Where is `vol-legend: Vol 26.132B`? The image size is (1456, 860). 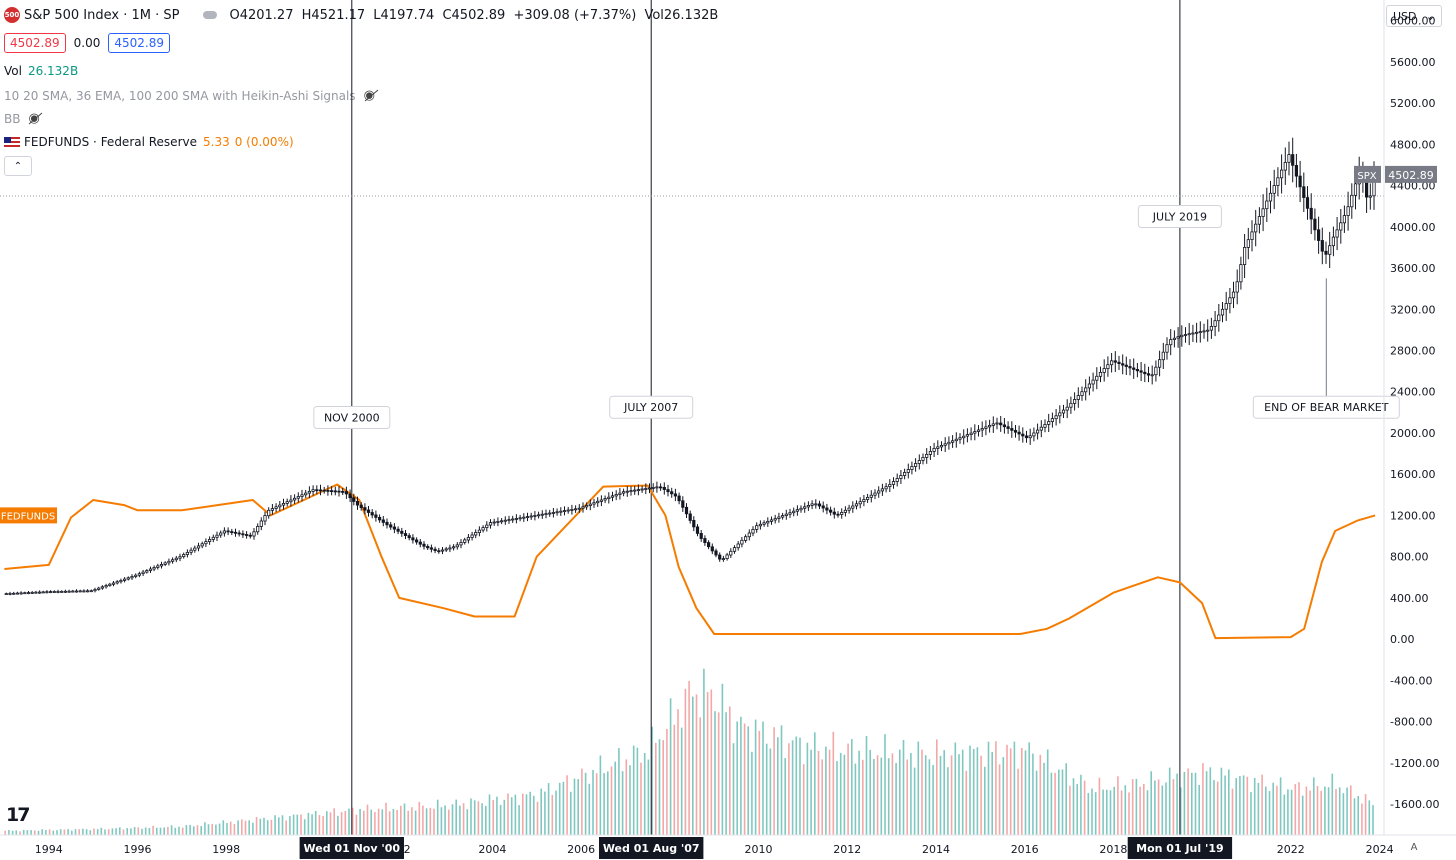
vol-legend: Vol 26.132B is located at coordinates (41, 71).